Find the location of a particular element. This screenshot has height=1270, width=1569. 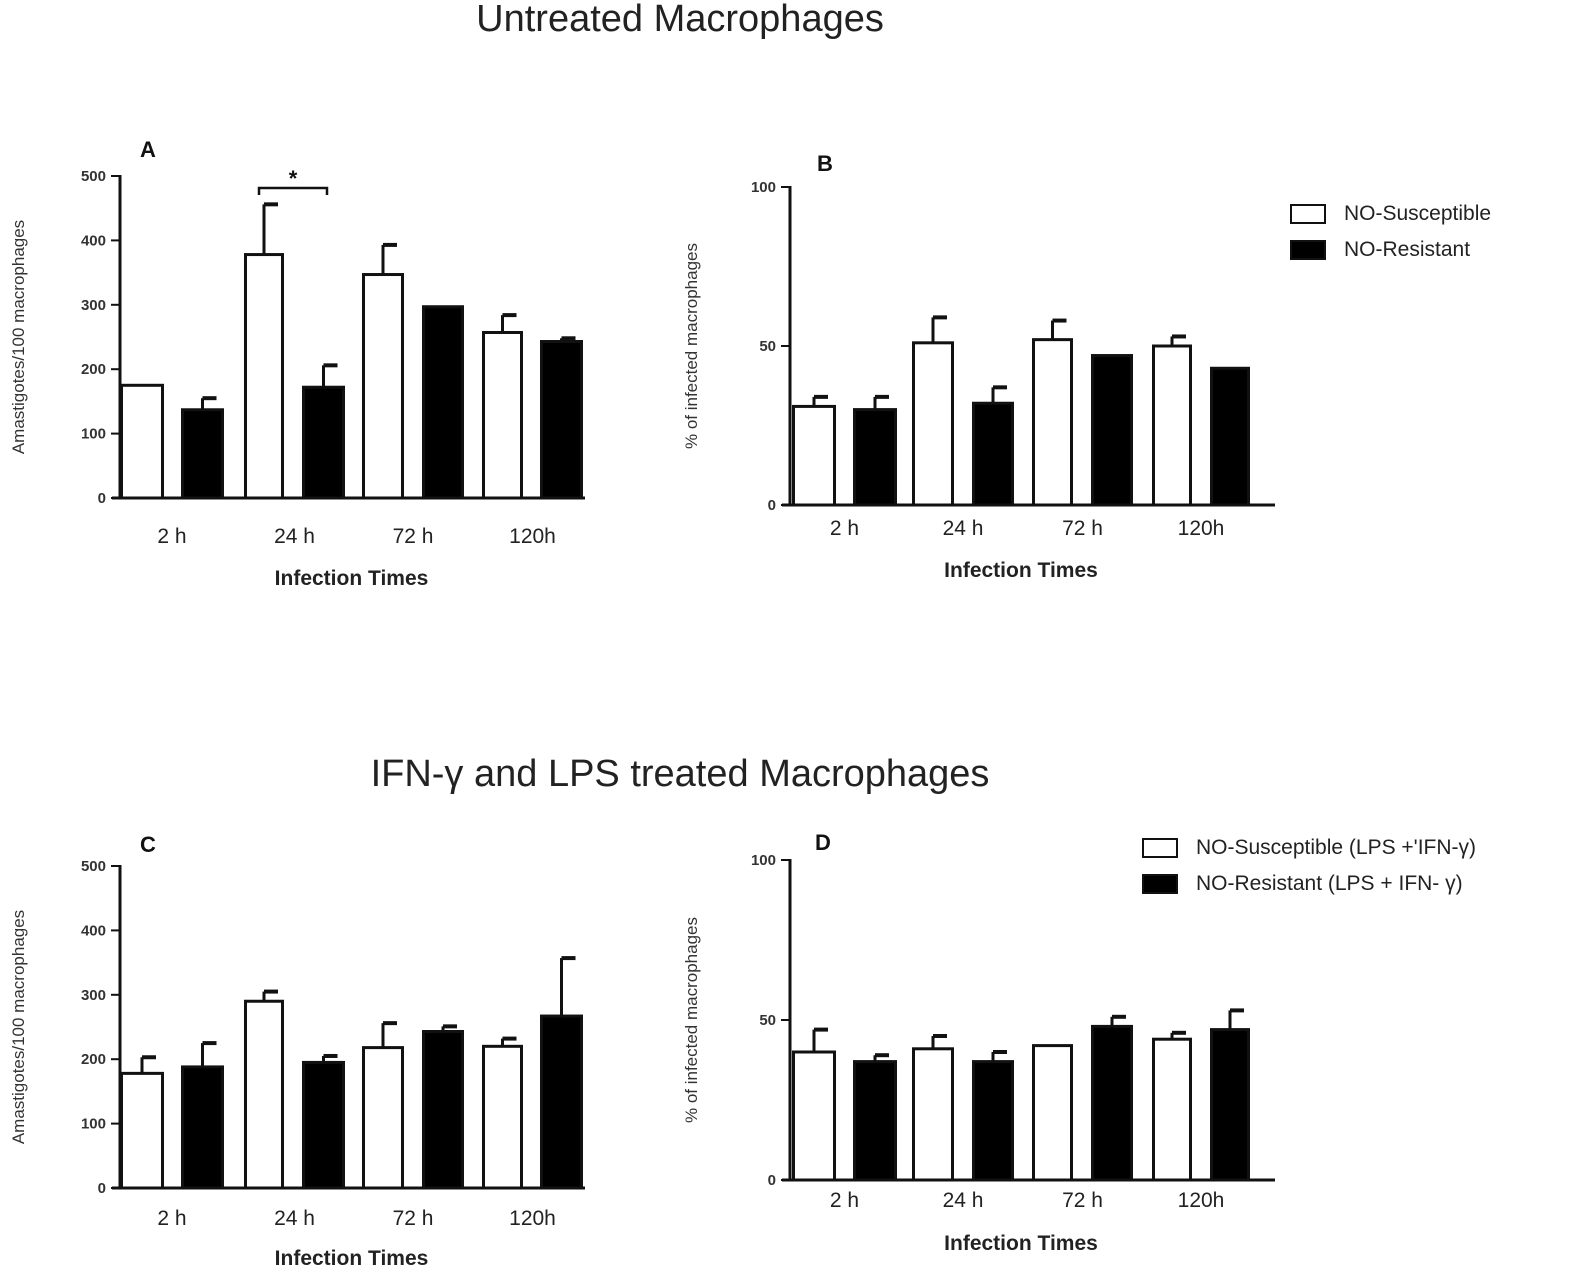

y-tick-label-c: 0 is located at coordinates (102, 1188).